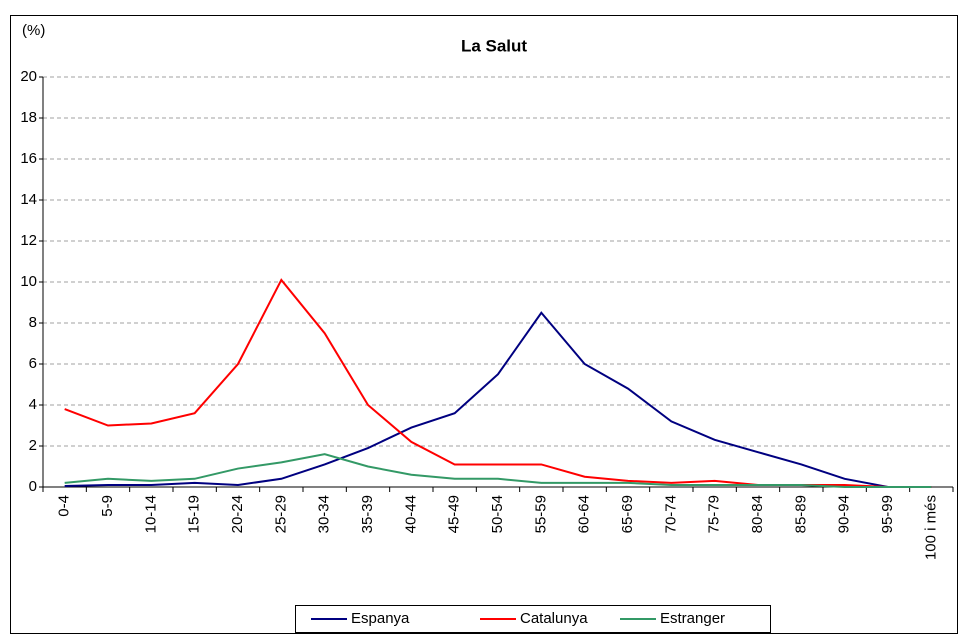 This screenshot has width=959, height=635. Describe the element at coordinates (280, 514) in the screenshot. I see `x-tick-label: 25-29` at that location.